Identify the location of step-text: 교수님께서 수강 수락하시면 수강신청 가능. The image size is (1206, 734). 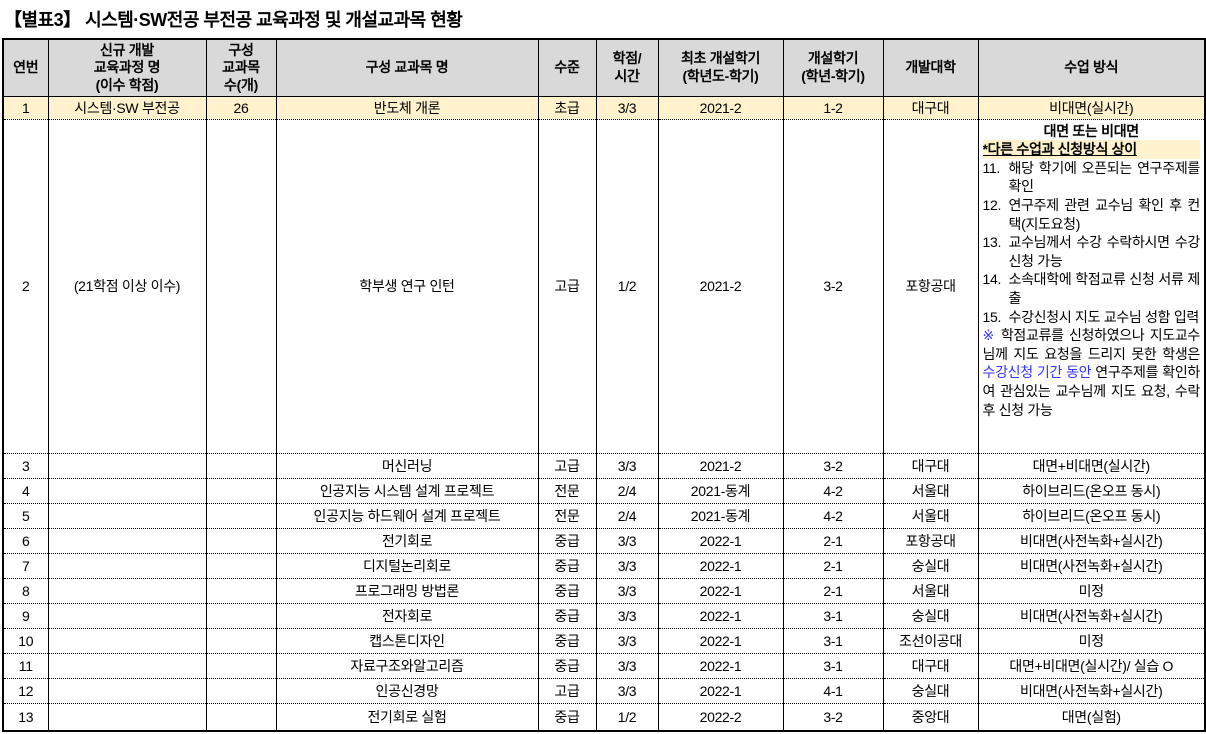
(1104, 251).